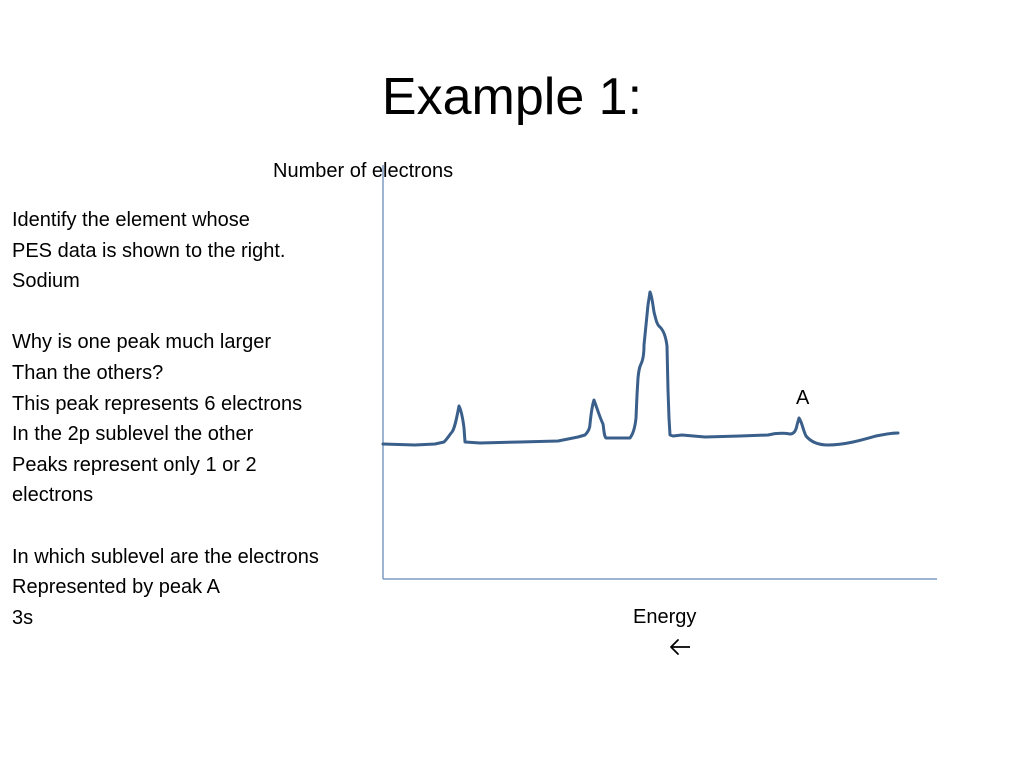 The width and height of the screenshot is (1024, 768). What do you see at coordinates (157, 403) in the screenshot?
I see `answer-line: This peak represents 6 electrons` at bounding box center [157, 403].